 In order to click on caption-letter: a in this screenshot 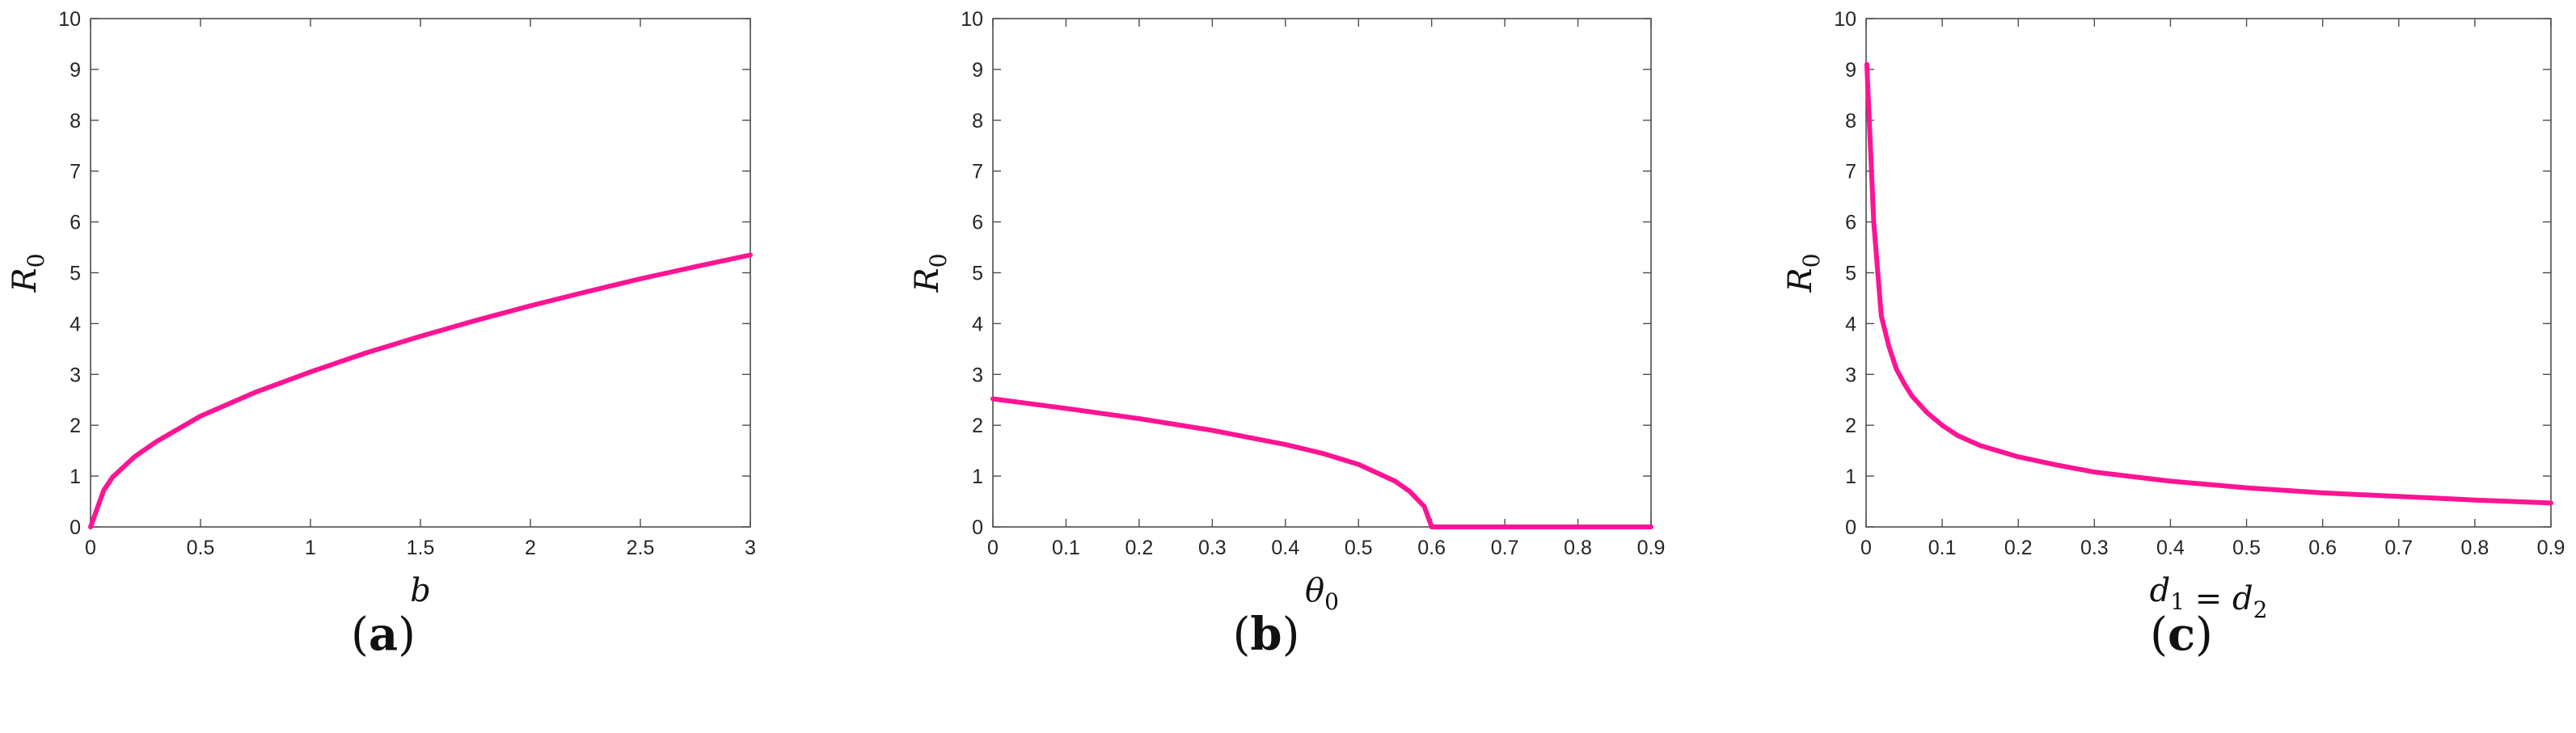, I will do `click(383, 634)`.